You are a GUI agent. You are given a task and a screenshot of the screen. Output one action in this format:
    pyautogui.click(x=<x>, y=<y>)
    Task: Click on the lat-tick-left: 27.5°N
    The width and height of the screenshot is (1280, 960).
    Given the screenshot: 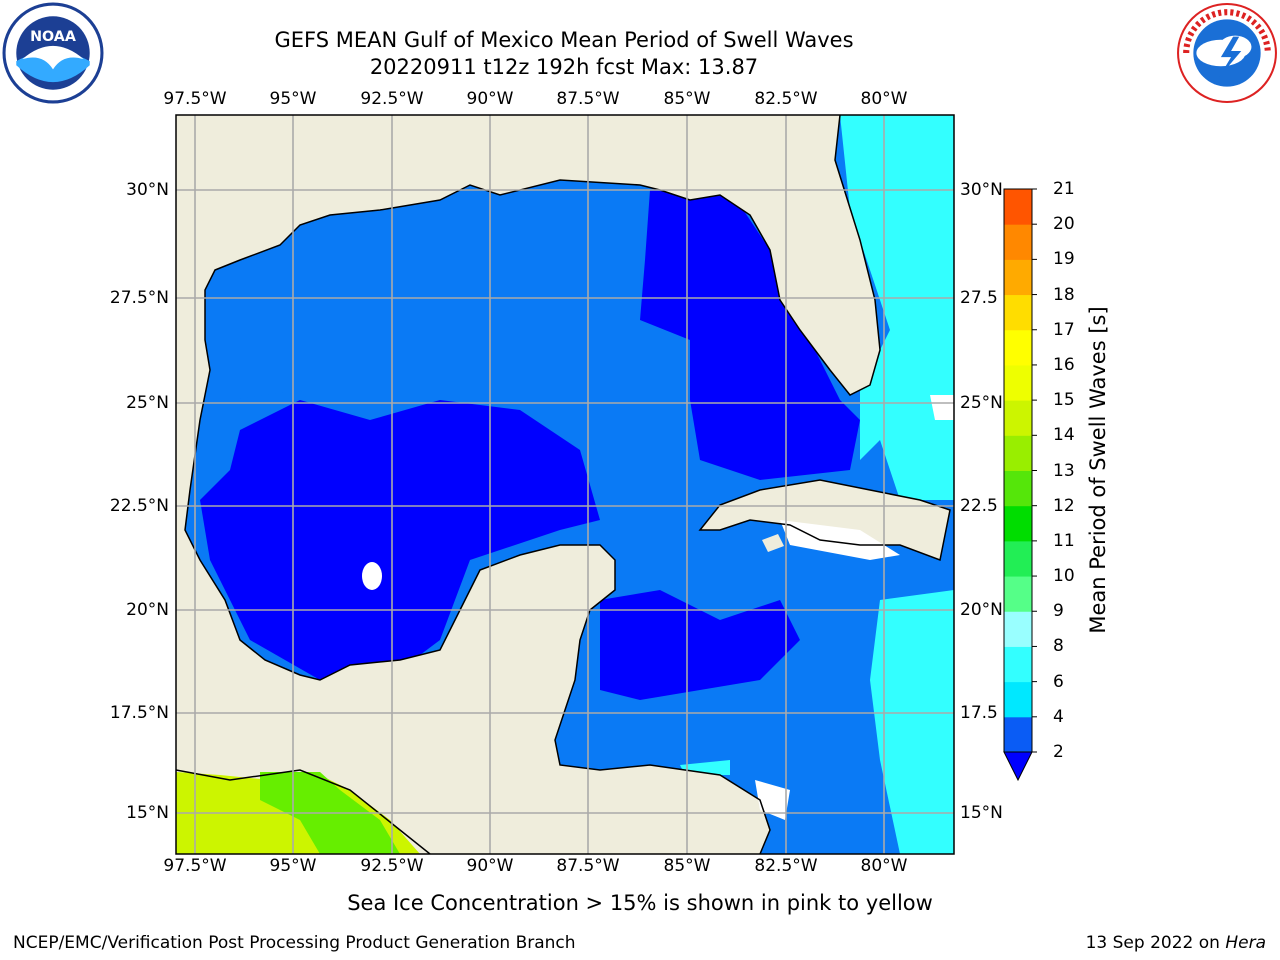 What is the action you would take?
    pyautogui.click(x=139, y=298)
    